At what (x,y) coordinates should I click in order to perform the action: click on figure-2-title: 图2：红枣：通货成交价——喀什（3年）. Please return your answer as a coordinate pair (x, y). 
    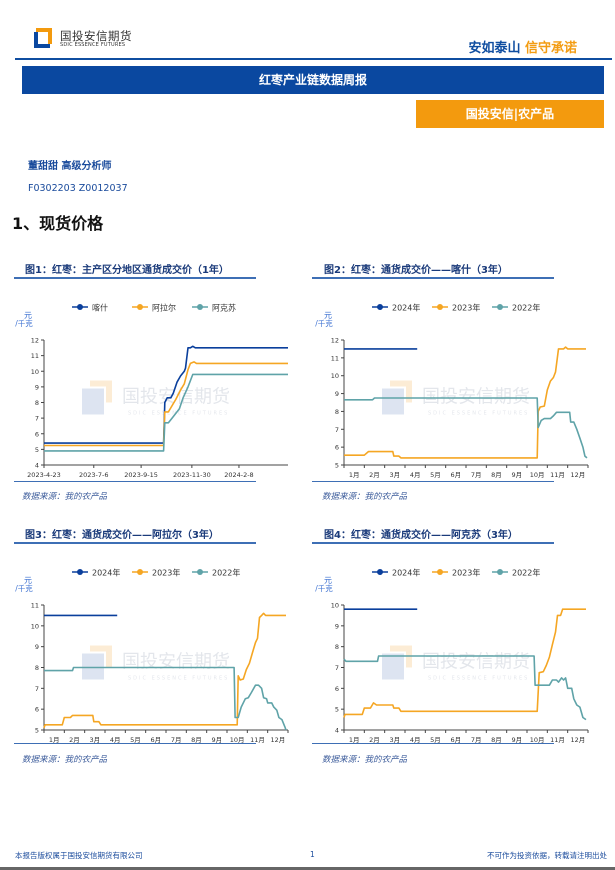
    Looking at the image, I should click on (416, 270).